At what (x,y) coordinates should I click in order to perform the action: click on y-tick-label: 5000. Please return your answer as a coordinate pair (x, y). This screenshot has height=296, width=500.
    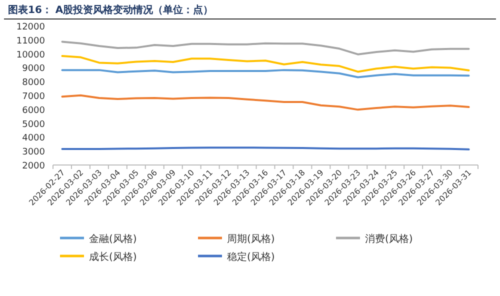
    Looking at the image, I should click on (34, 125).